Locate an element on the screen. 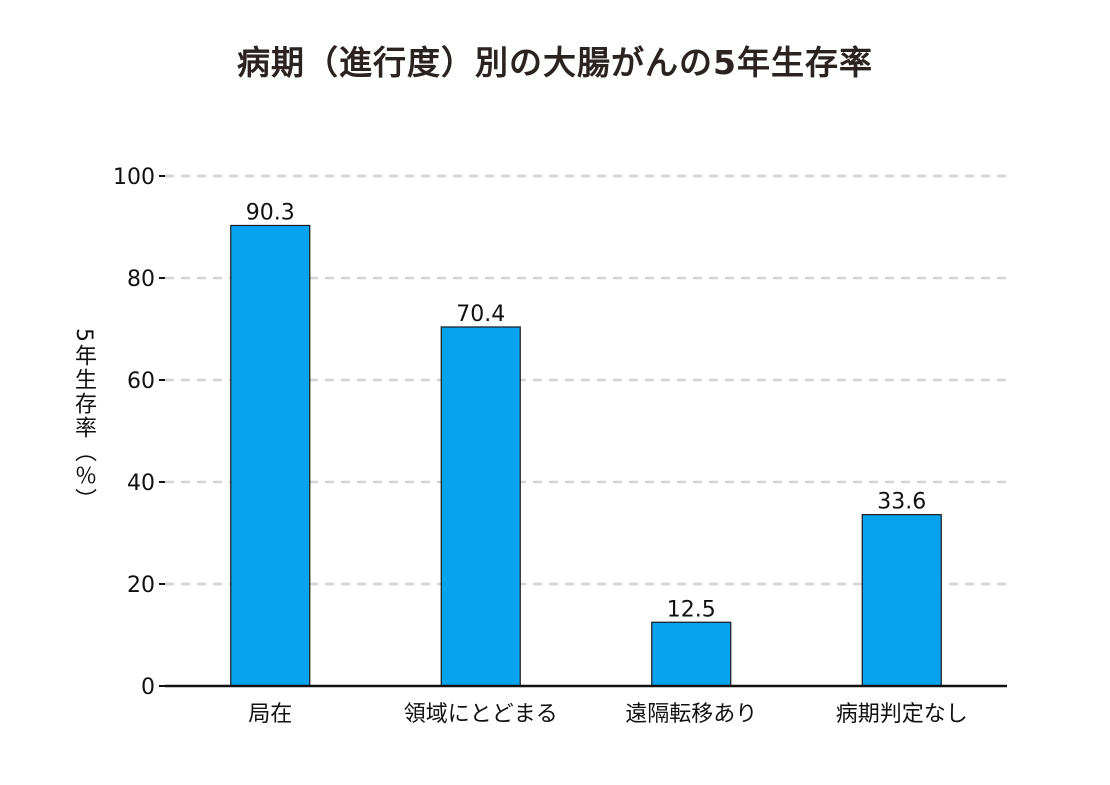 This screenshot has height=785, width=1110. bar-value-label-1: 70.4 is located at coordinates (480, 314).